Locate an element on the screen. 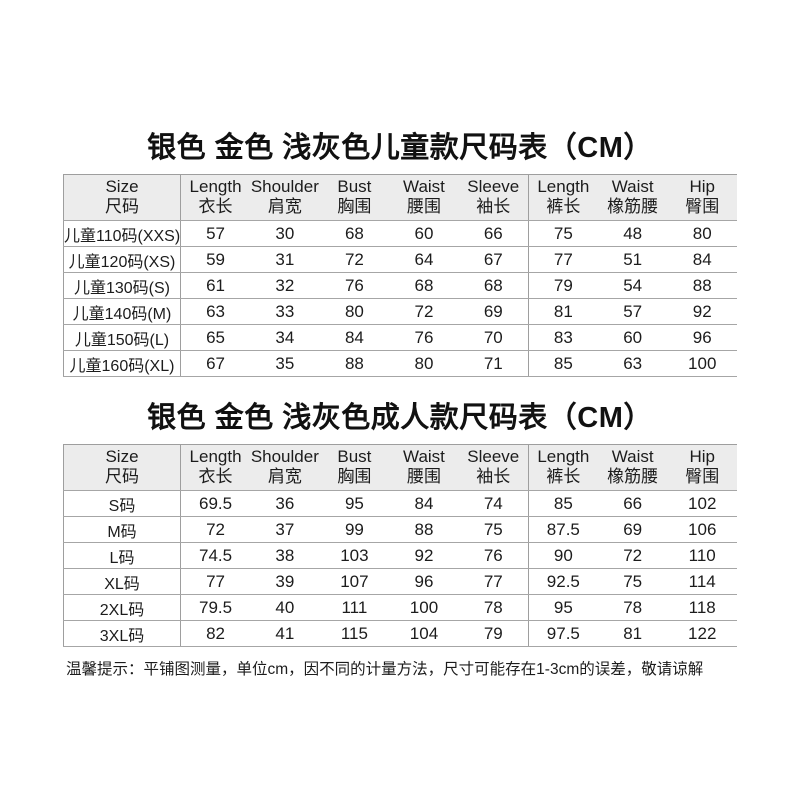  measurement-cell: 31 is located at coordinates (285, 259).